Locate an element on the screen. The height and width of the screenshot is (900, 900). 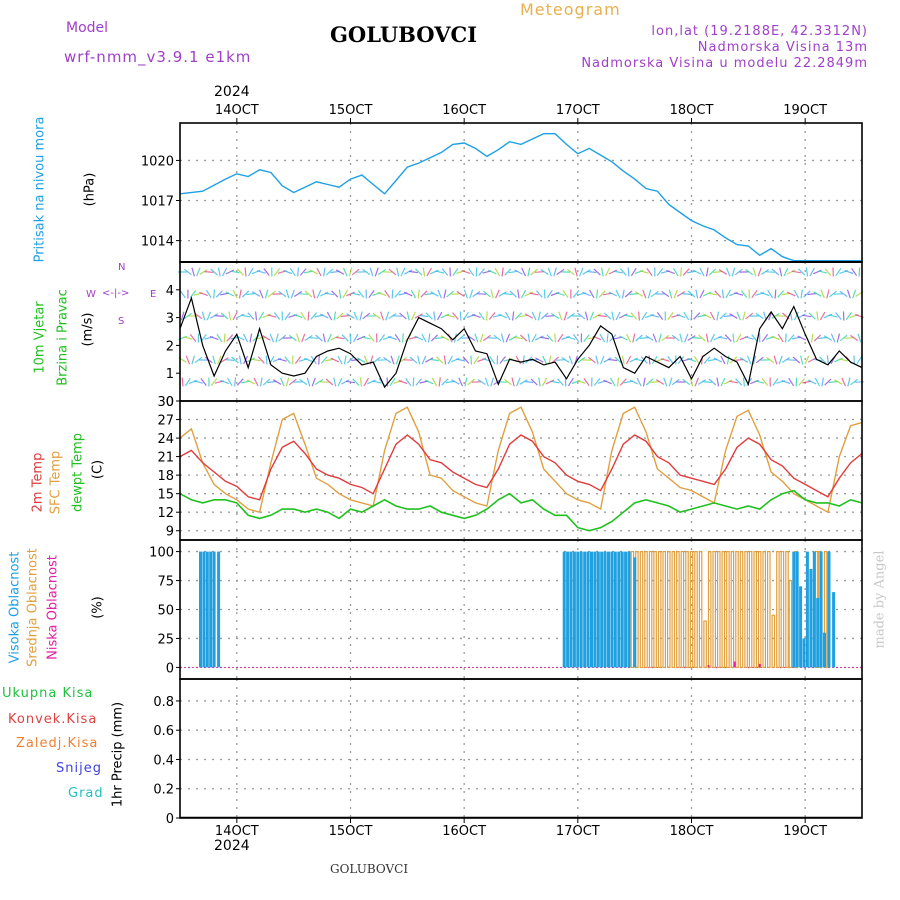
legend-convective-rain: Konvek.Kisa is located at coordinates (53, 719).